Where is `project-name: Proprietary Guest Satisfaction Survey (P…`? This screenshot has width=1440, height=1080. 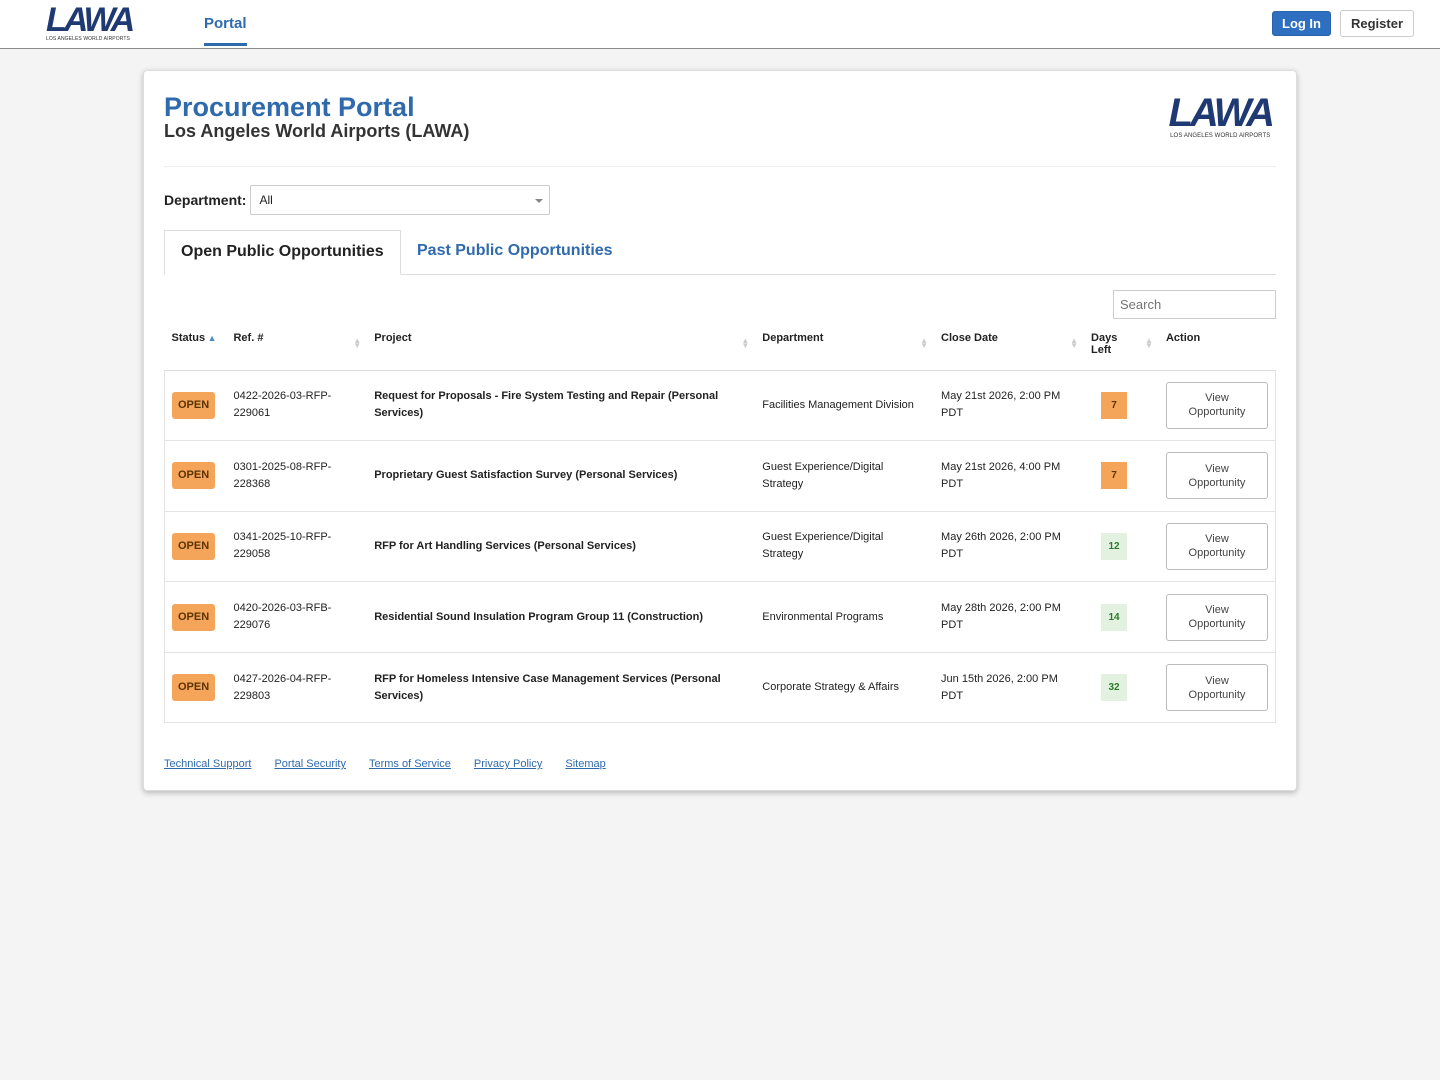
project-name: Proprietary Guest Satisfaction Survey (P… is located at coordinates (526, 475).